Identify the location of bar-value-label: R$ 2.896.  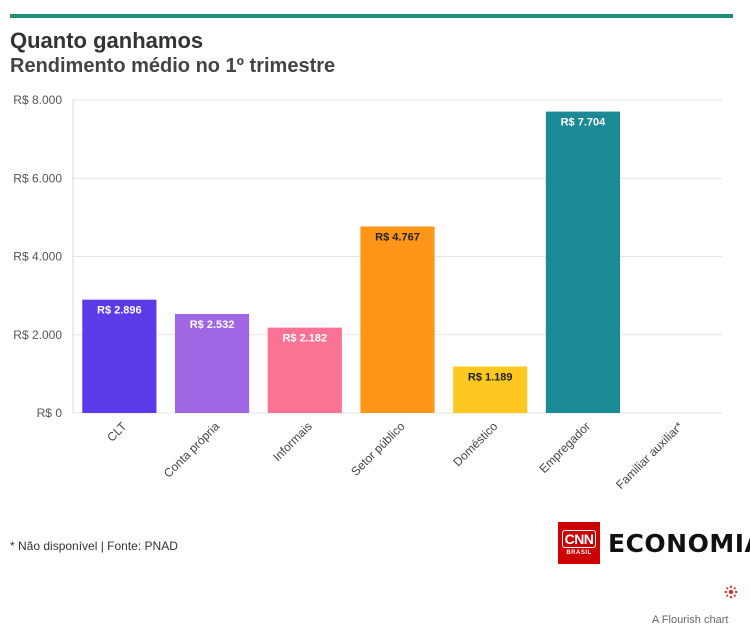
(119, 311).